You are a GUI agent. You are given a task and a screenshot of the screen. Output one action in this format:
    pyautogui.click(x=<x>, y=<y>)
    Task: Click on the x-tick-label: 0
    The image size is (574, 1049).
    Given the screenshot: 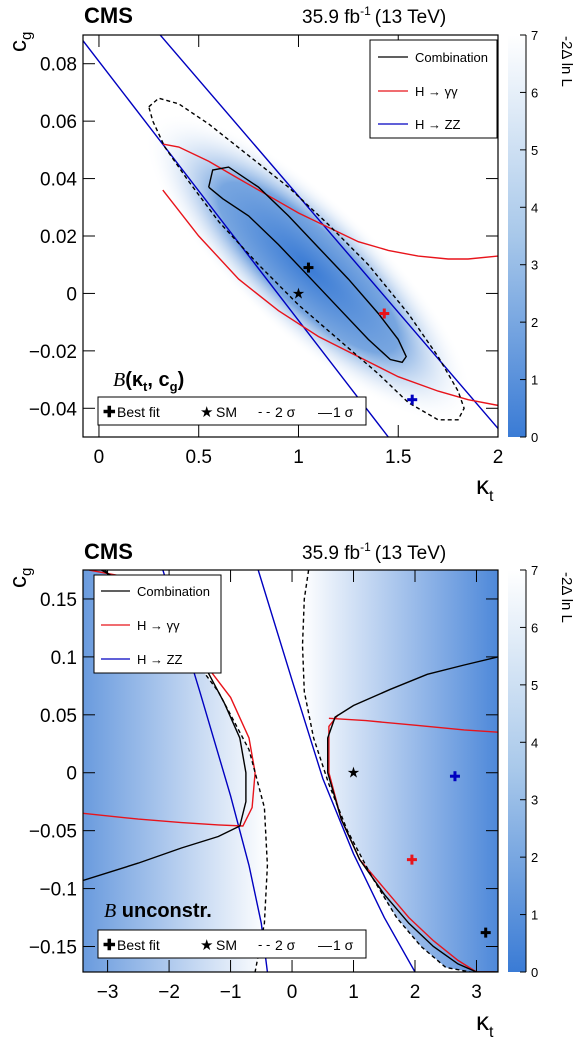 What is the action you would take?
    pyautogui.click(x=99, y=457)
    